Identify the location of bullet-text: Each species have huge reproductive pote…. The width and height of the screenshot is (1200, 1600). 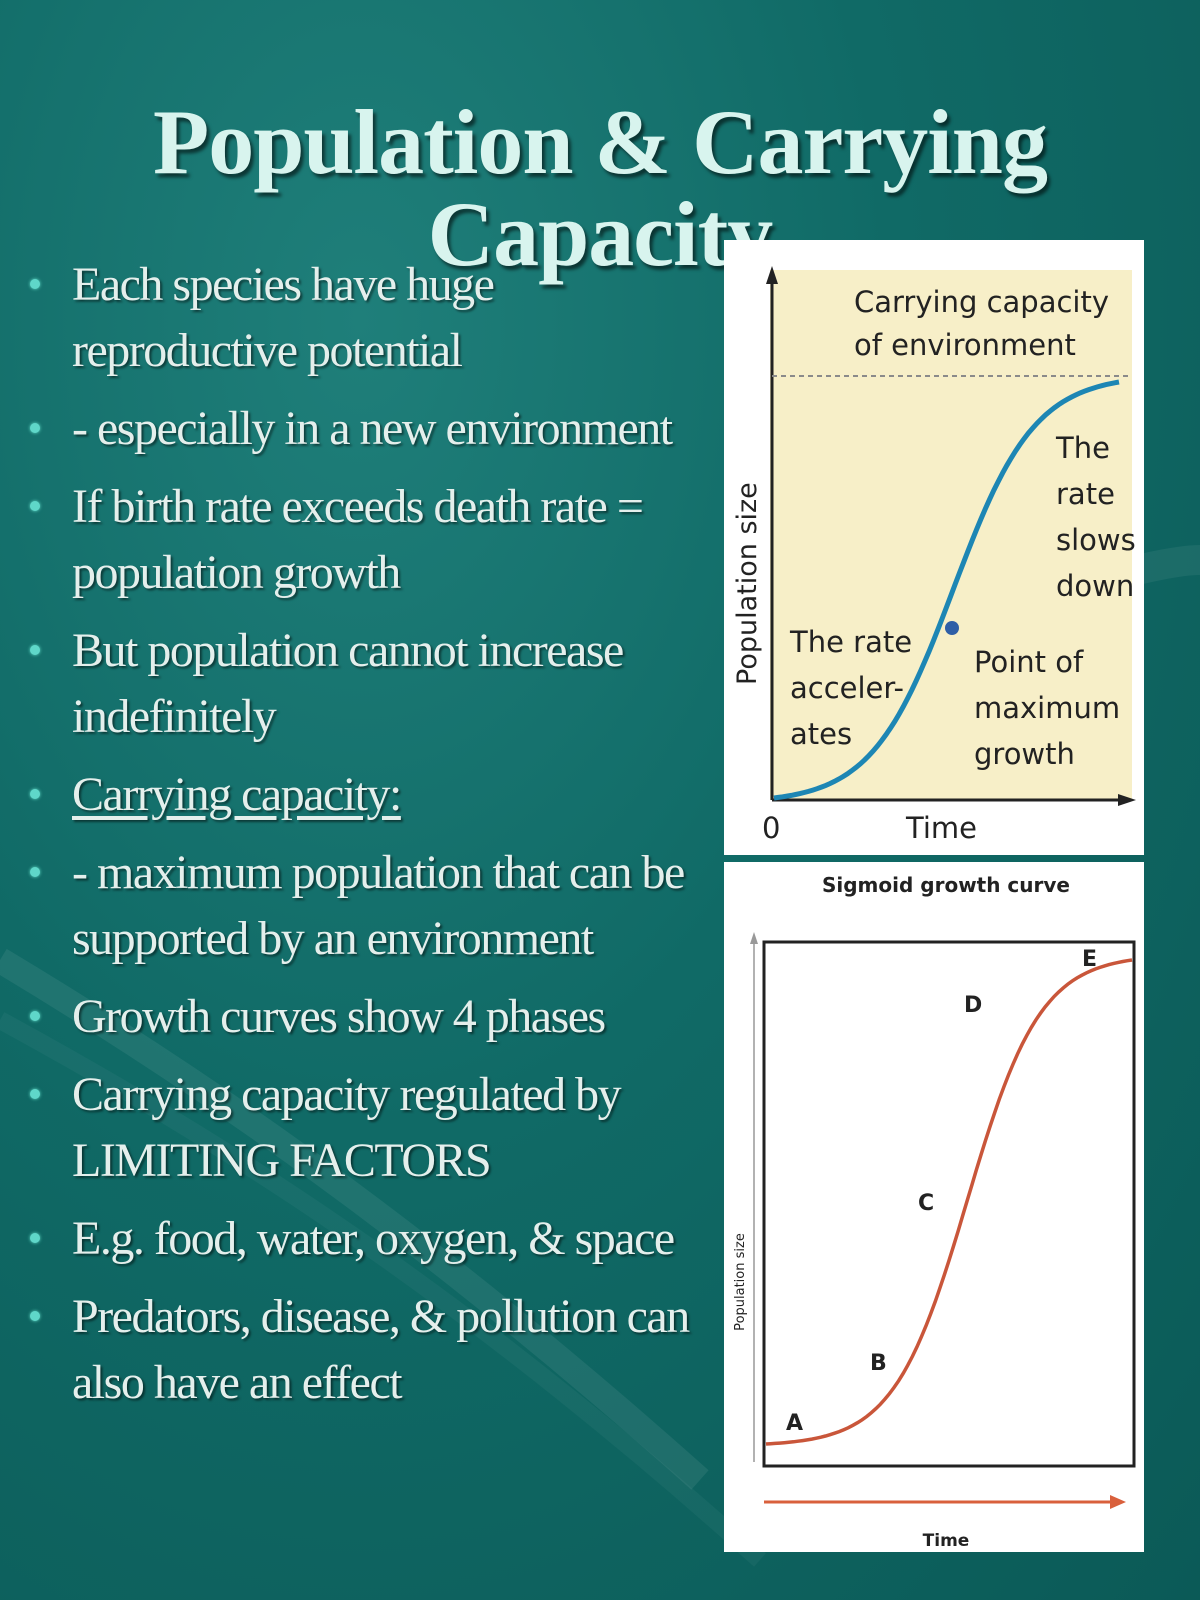
(283, 317).